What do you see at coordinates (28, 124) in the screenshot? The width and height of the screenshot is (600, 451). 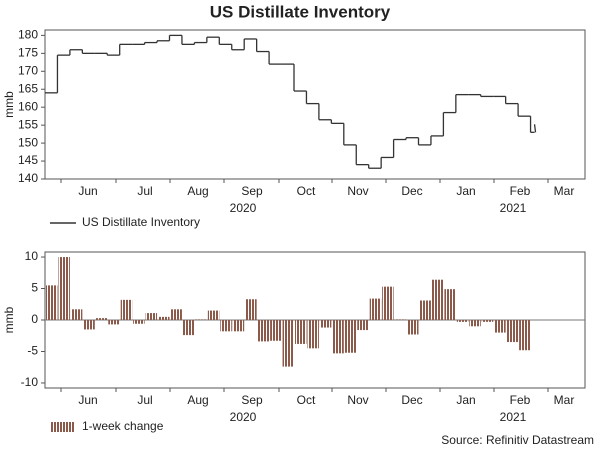 I see `y-tick-label: 155` at bounding box center [28, 124].